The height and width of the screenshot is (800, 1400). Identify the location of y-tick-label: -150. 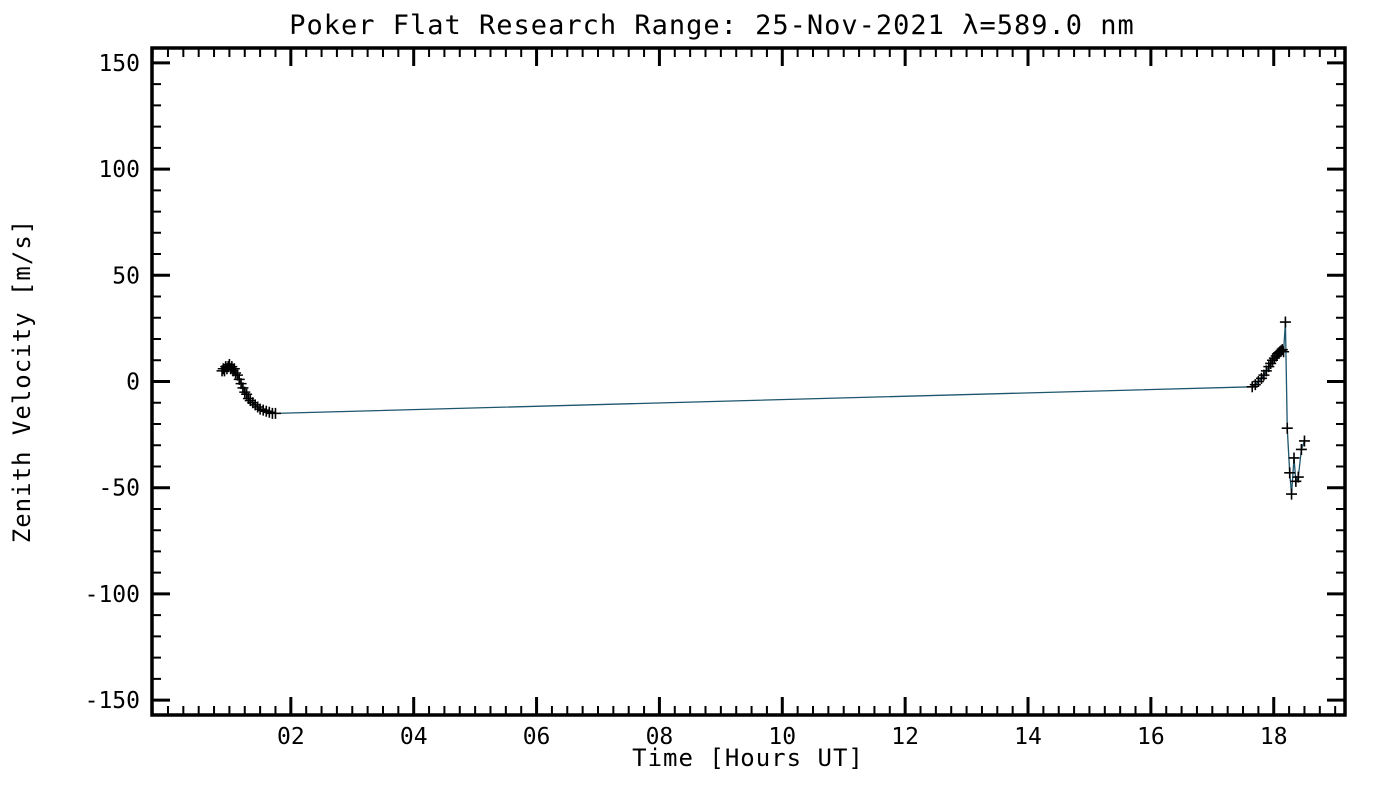
(112, 701).